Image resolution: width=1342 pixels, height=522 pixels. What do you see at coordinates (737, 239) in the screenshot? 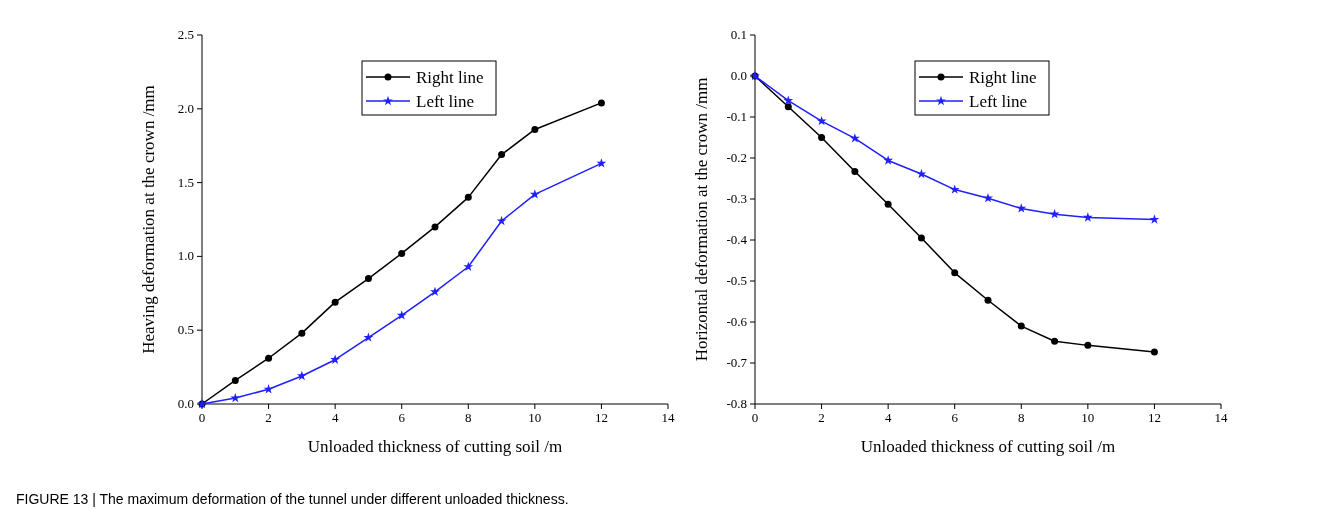
I see `y-tick-label: -0.4` at bounding box center [737, 239].